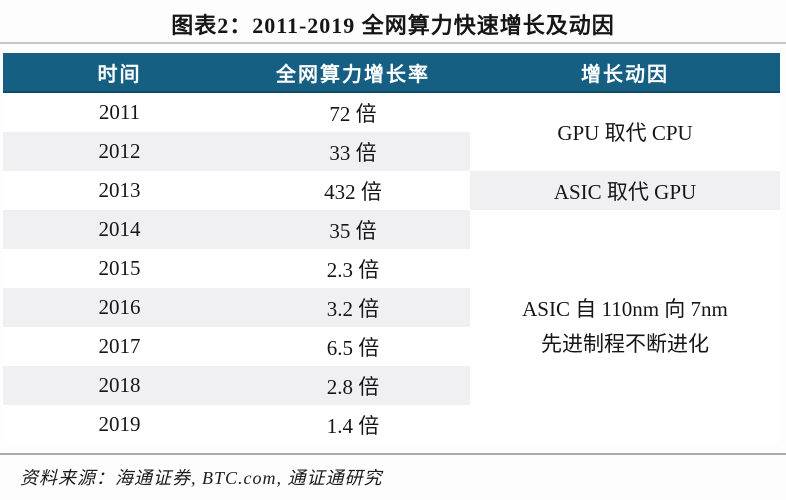 The height and width of the screenshot is (500, 786). I want to click on source-note: 资料来源：海通证券, BTC.com, 通证通研究, so click(201, 478).